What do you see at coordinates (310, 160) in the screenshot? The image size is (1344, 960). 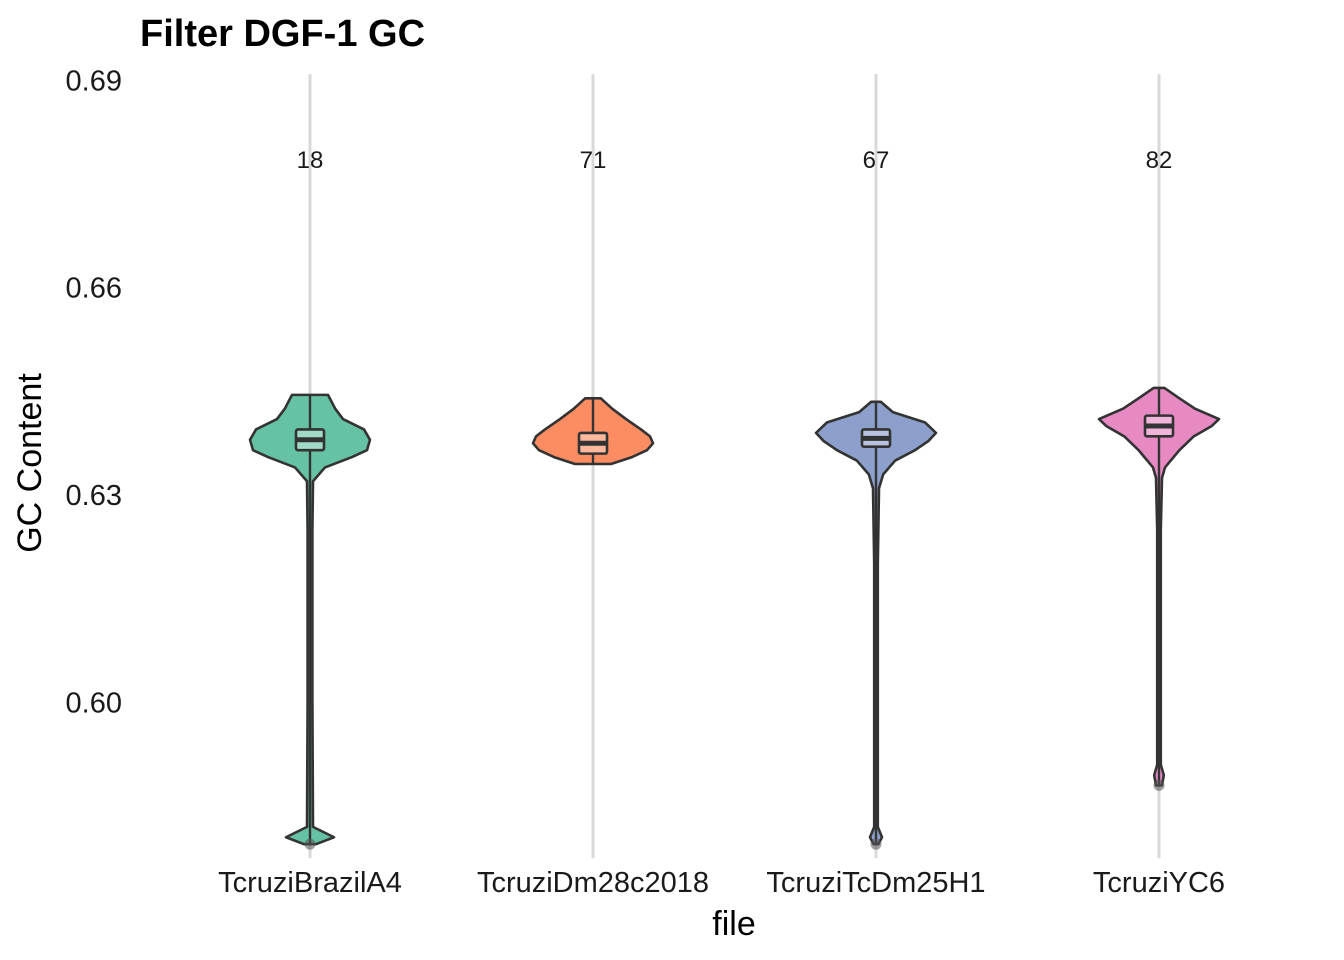 I see `count-label: 18` at bounding box center [310, 160].